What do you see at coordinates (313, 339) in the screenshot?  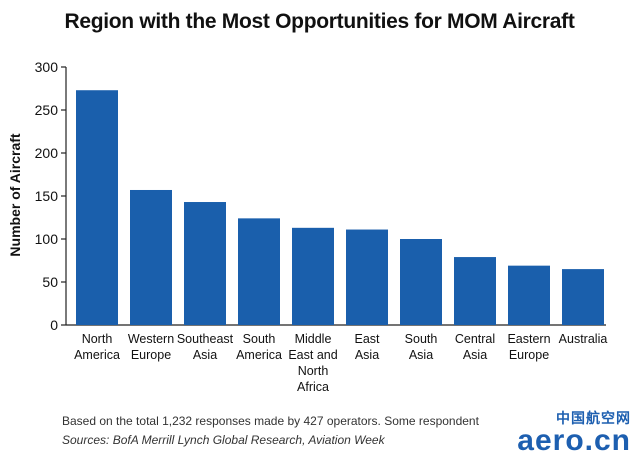 I see `x-tick-label: Middle` at bounding box center [313, 339].